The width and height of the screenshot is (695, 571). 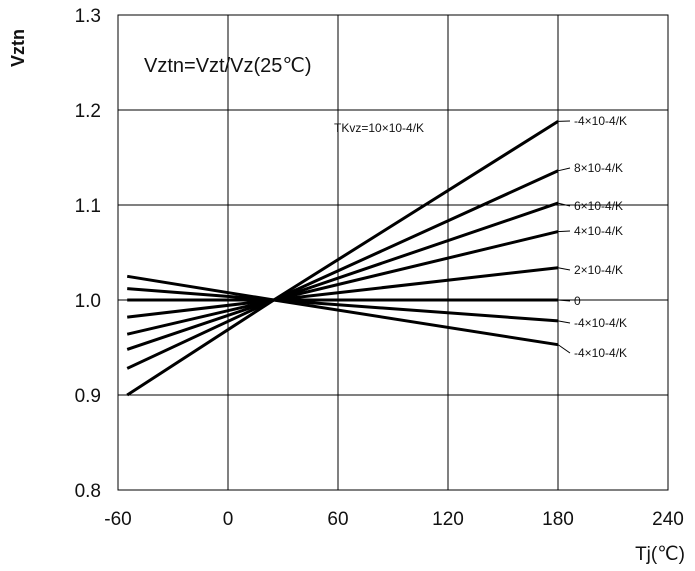 I want to click on x-tick-label: 240, so click(x=668, y=519).